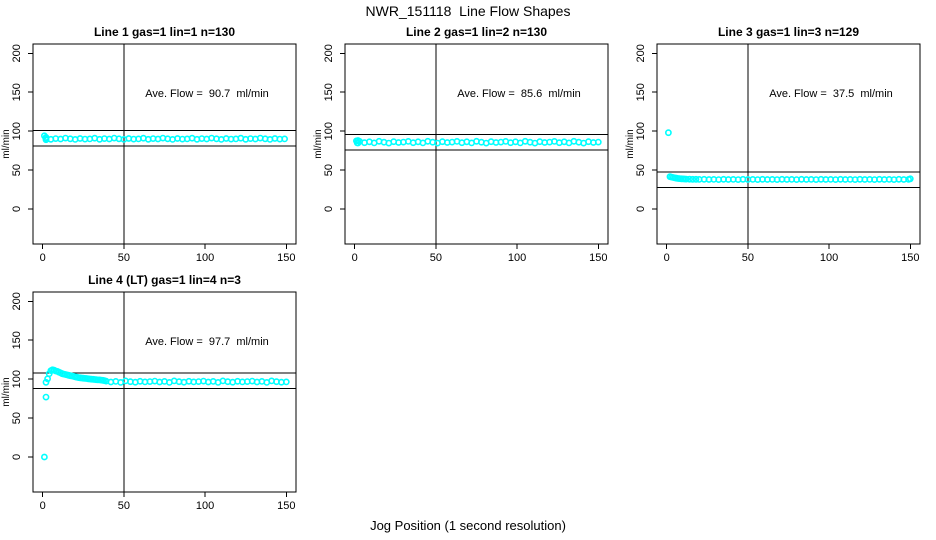  What do you see at coordinates (207, 94) in the screenshot?
I see `ave-flow-annotation: Ave. Flow = 90.7 ml/min` at bounding box center [207, 94].